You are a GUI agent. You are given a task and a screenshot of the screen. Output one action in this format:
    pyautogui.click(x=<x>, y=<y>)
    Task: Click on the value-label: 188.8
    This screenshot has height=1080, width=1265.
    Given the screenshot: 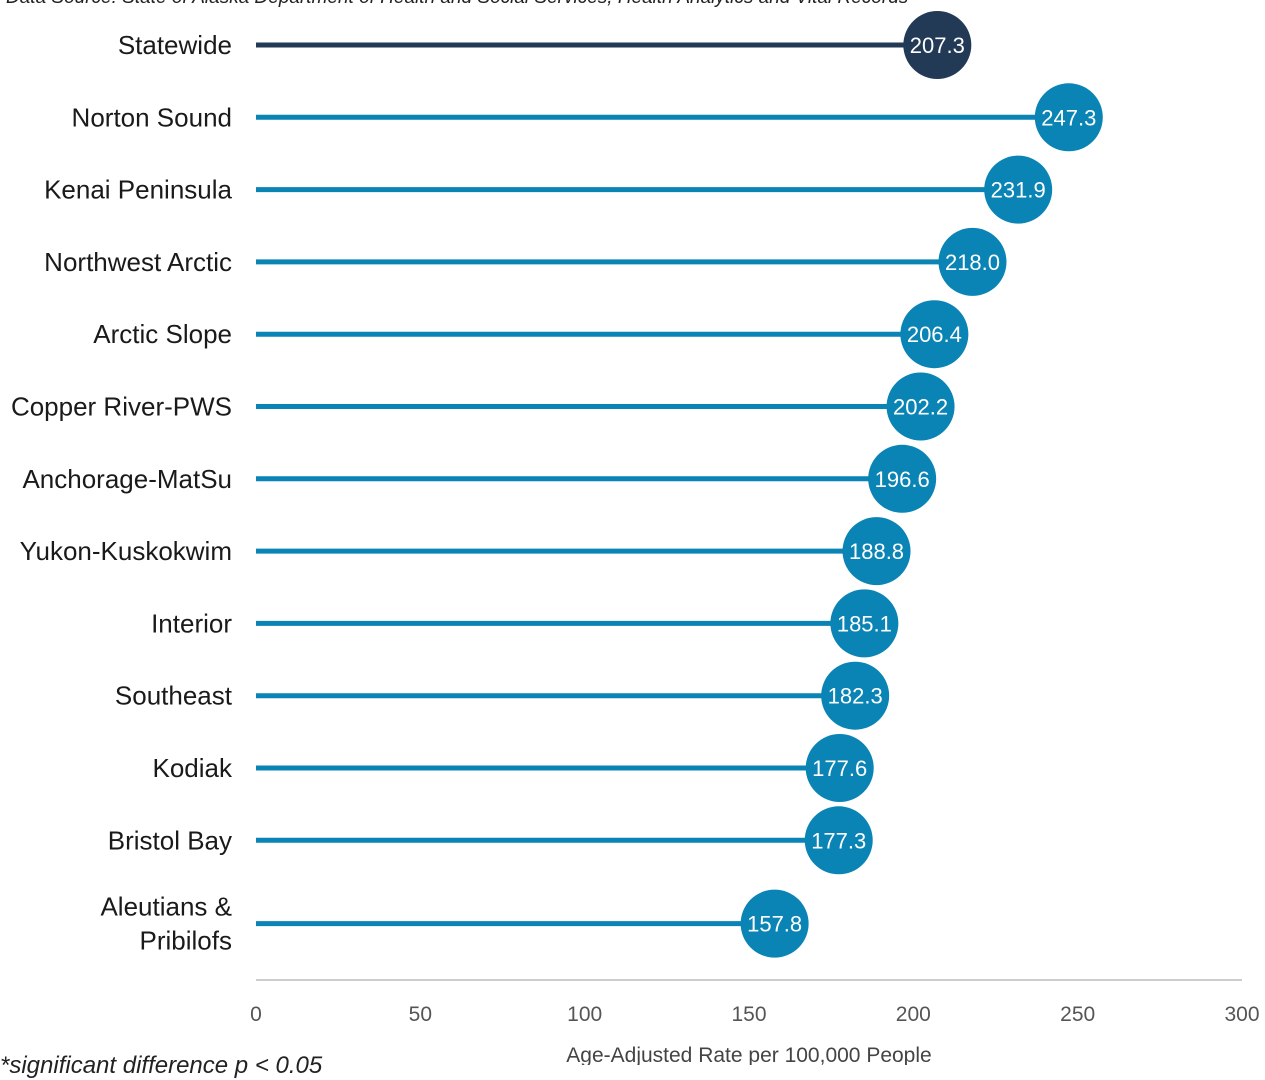 What is the action you would take?
    pyautogui.click(x=876, y=551)
    